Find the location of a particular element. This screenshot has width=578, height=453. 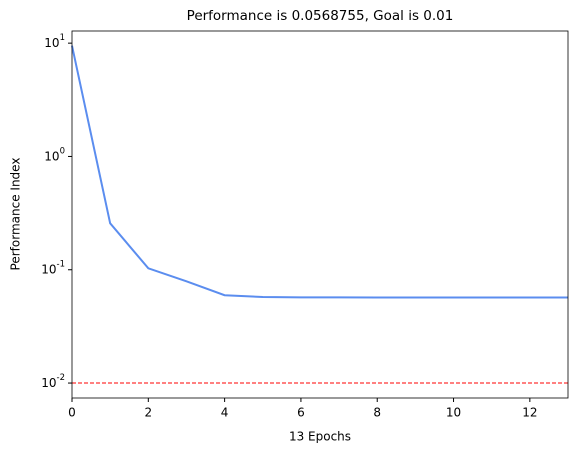

x-tick-label: 2 is located at coordinates (148, 413).